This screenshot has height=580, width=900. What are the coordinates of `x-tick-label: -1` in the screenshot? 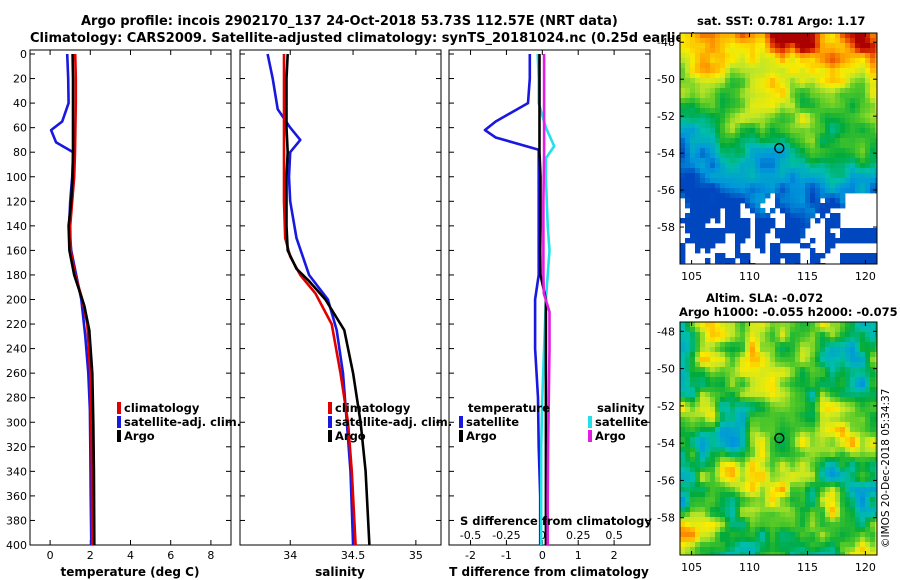 It's located at (506, 555).